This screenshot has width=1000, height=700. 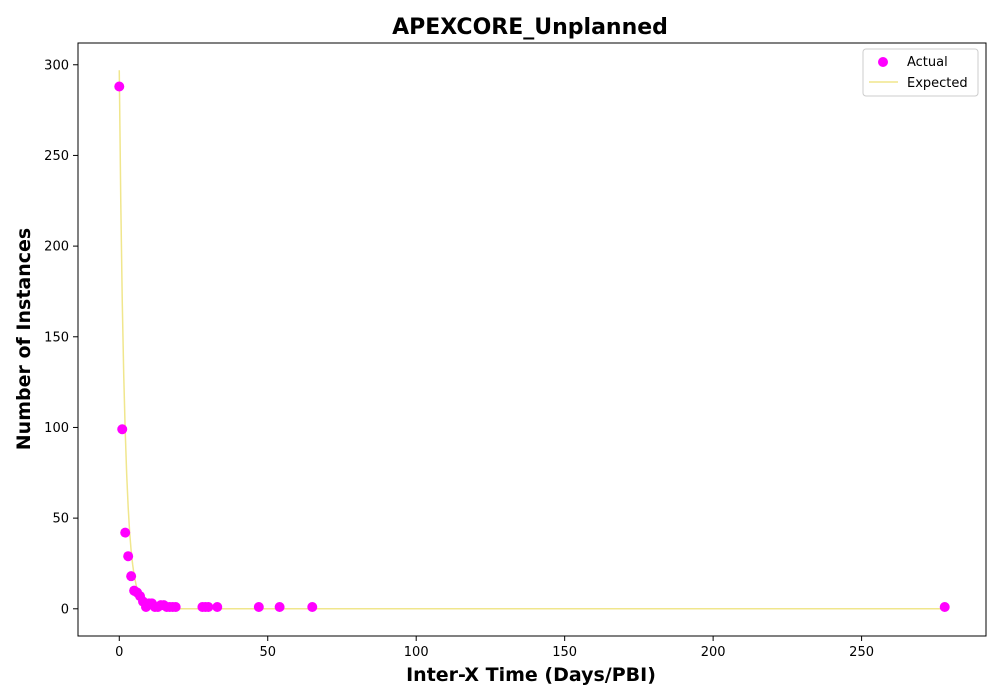 What do you see at coordinates (56, 428) in the screenshot?
I see `y-tick-label: 100` at bounding box center [56, 428].